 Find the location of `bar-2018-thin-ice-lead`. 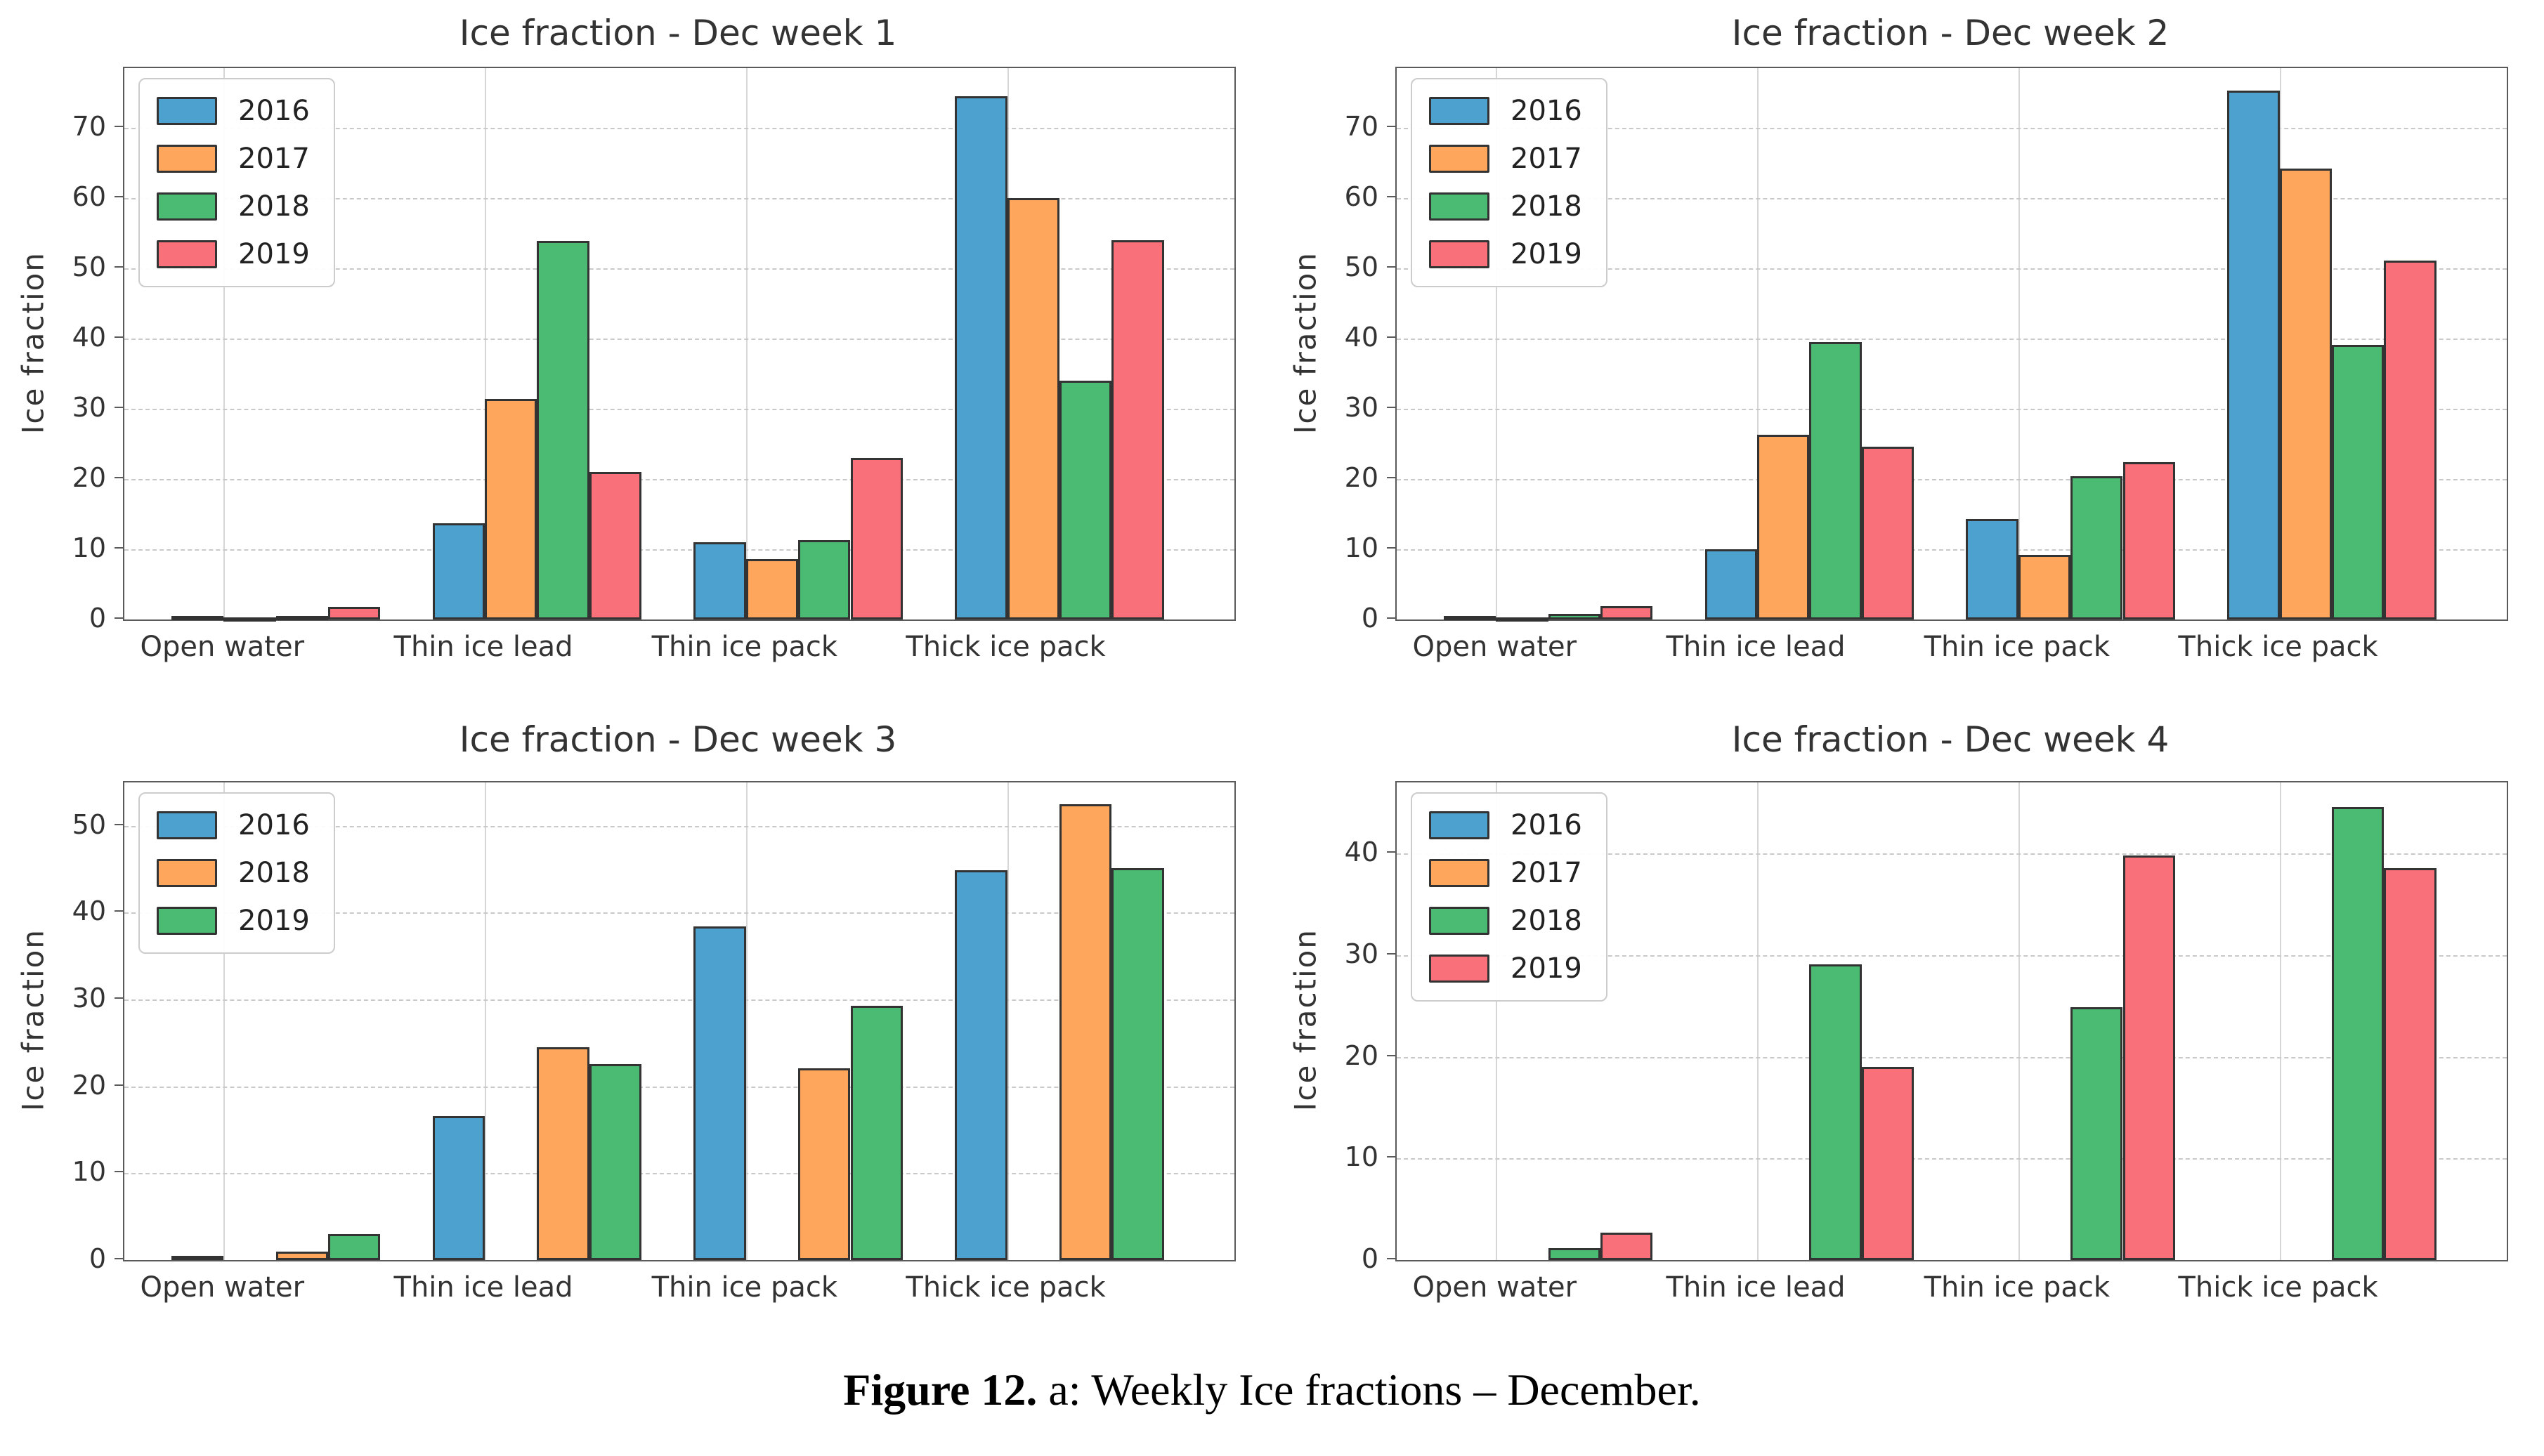

bar-2018-thin-ice-lead is located at coordinates (1835, 1112).